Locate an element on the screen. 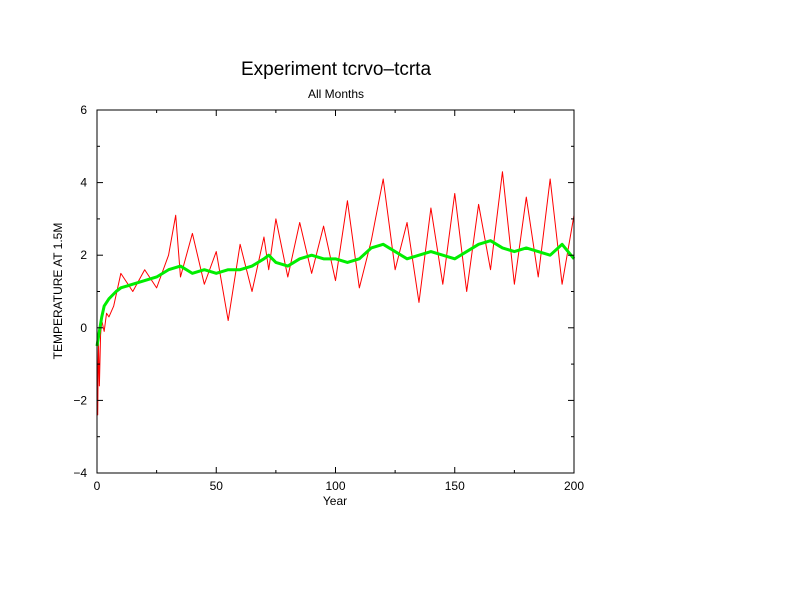 Image resolution: width=800 pixels, height=600 pixels. series-line-annual is located at coordinates (335, 293).